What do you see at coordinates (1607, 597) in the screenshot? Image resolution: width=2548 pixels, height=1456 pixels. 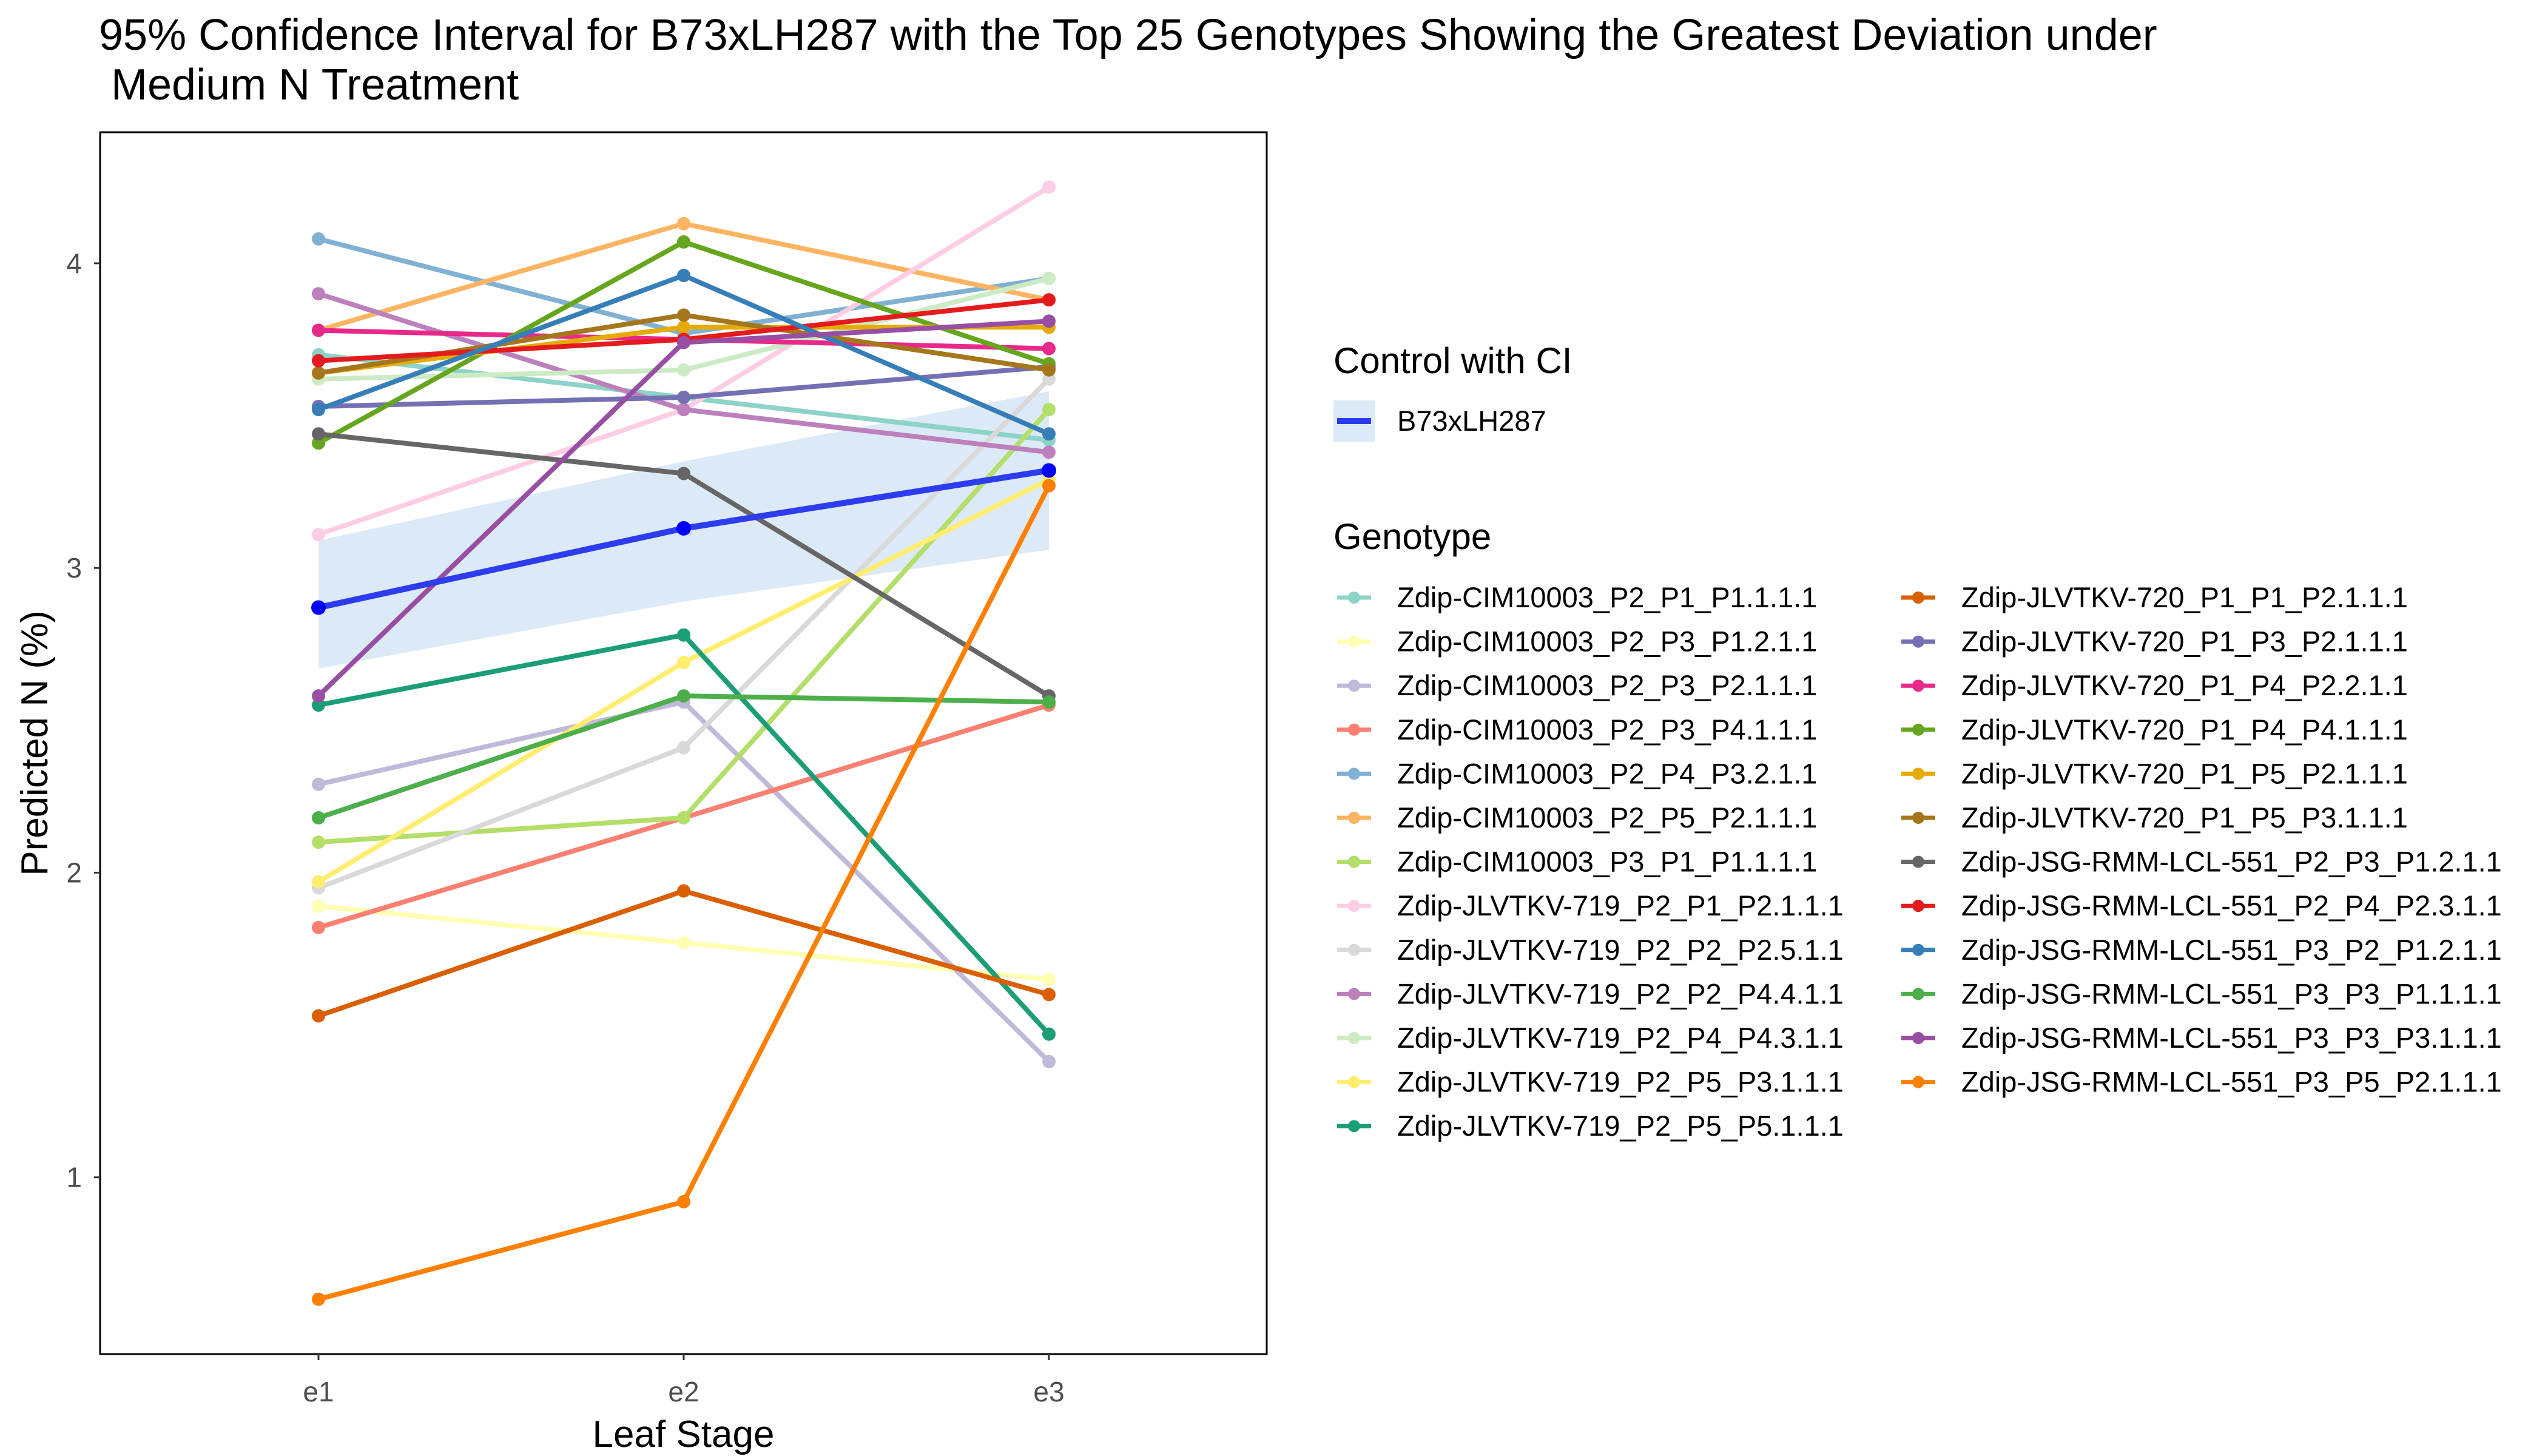 I see `legend-label: Zdip-CIM10003_P2_P1_P1.1.1.1` at bounding box center [1607, 597].